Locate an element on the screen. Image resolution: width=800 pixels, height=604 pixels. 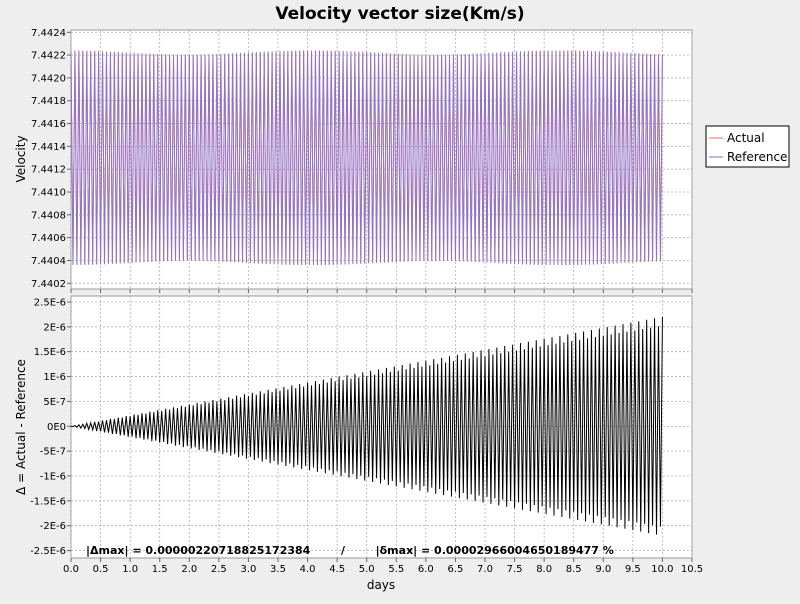
x-tick-label: 7.5 is located at coordinates (515, 569).